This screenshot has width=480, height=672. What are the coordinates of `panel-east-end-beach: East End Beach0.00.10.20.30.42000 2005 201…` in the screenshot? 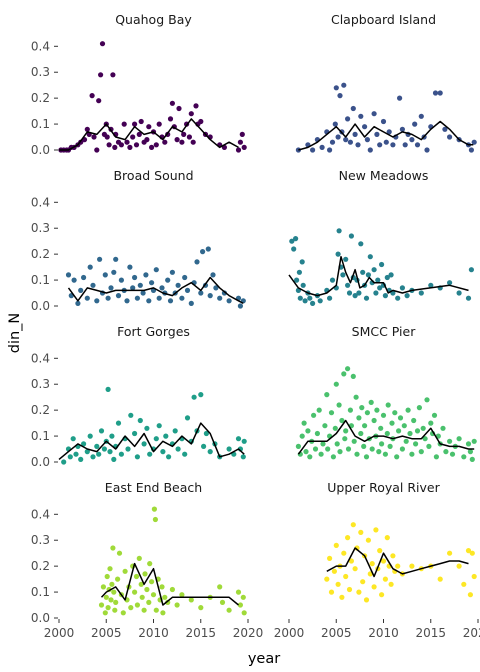 It's located at (147, 560).